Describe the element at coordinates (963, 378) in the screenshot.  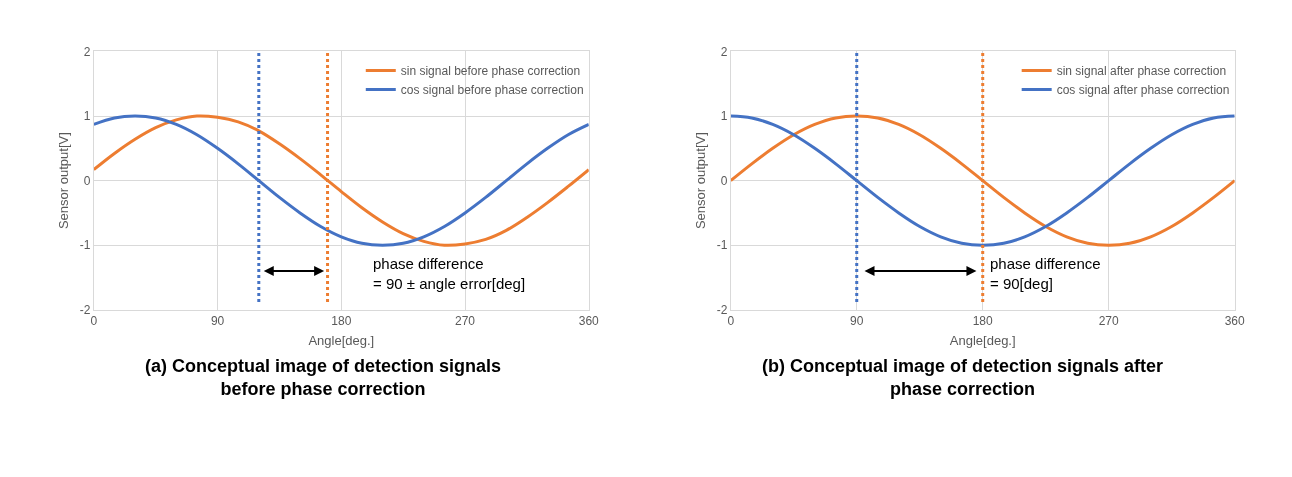
I see `text: (b) Conceptual image of detection signals after phase correction` at that location.